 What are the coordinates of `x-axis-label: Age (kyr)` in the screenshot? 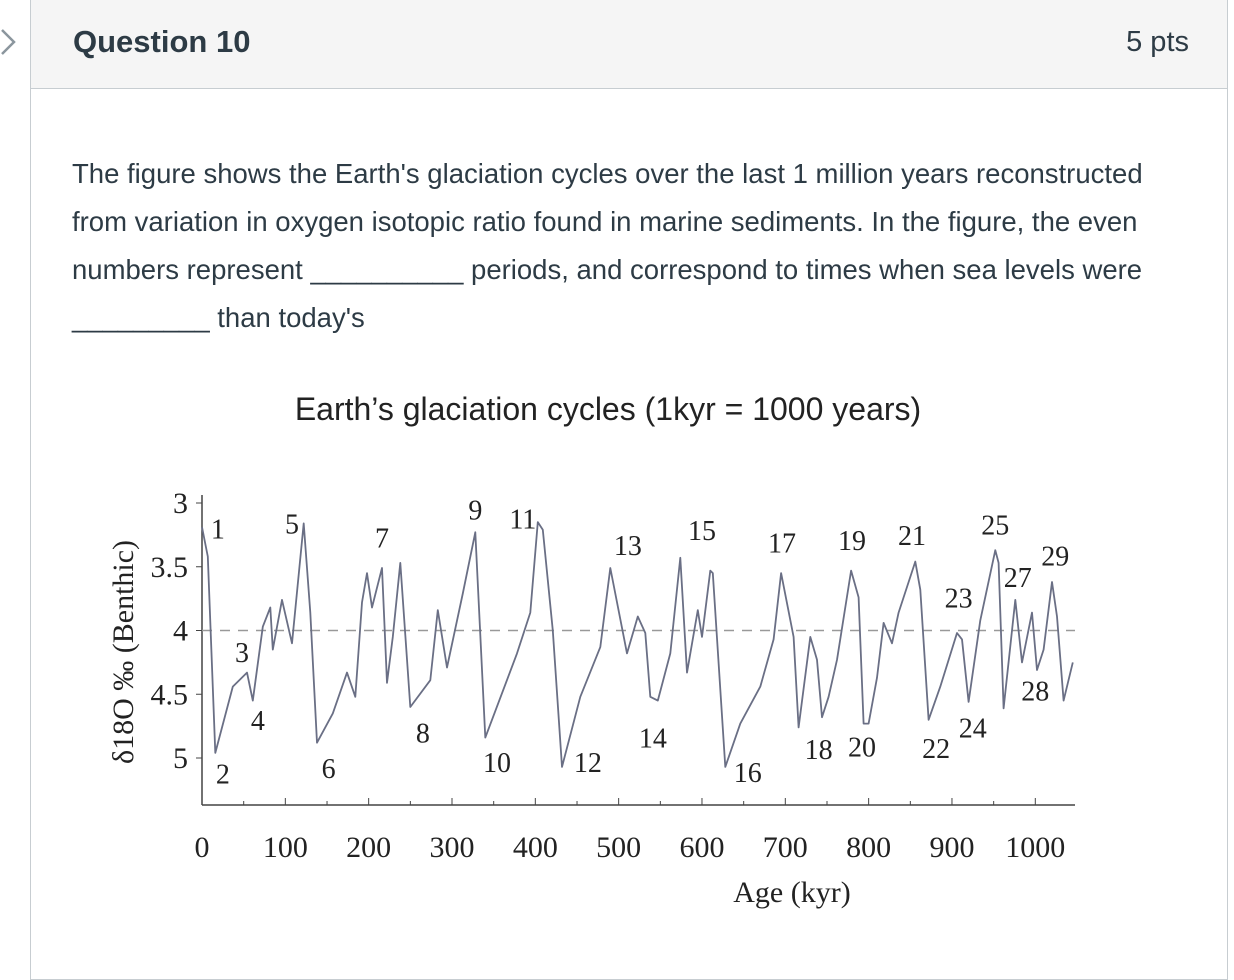 It's located at (791, 892).